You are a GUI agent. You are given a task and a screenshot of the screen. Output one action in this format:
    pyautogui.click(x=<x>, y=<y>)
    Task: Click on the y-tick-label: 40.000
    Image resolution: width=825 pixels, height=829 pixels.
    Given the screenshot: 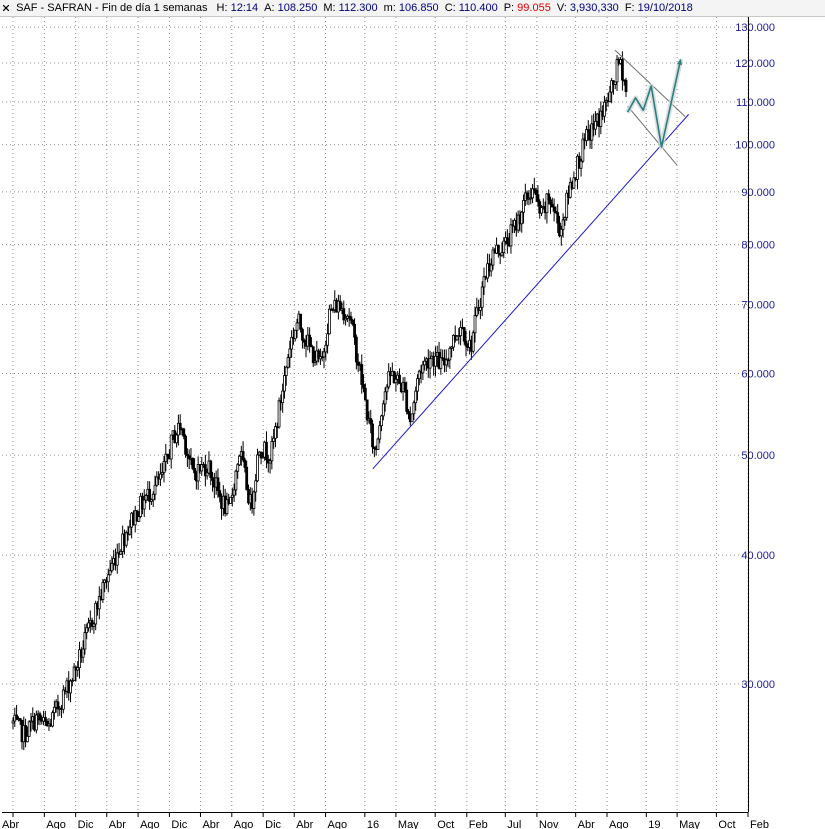 What is the action you would take?
    pyautogui.click(x=758, y=556)
    